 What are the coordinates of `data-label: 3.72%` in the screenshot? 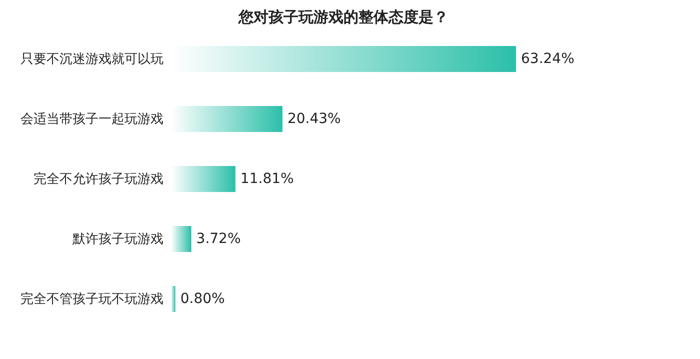 It's located at (218, 239).